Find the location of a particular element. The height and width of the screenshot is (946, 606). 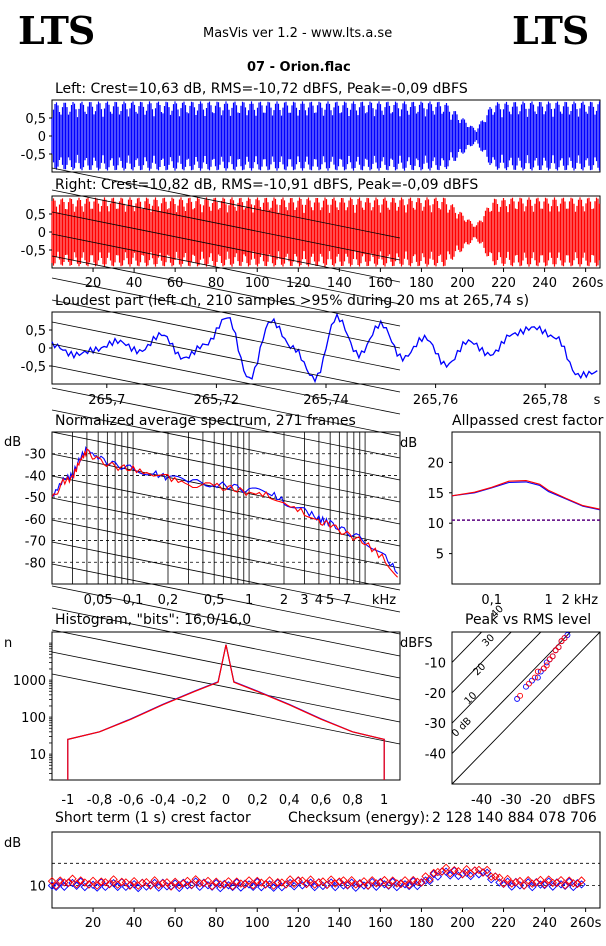

x-tick-label: 265,74 is located at coordinates (326, 400).